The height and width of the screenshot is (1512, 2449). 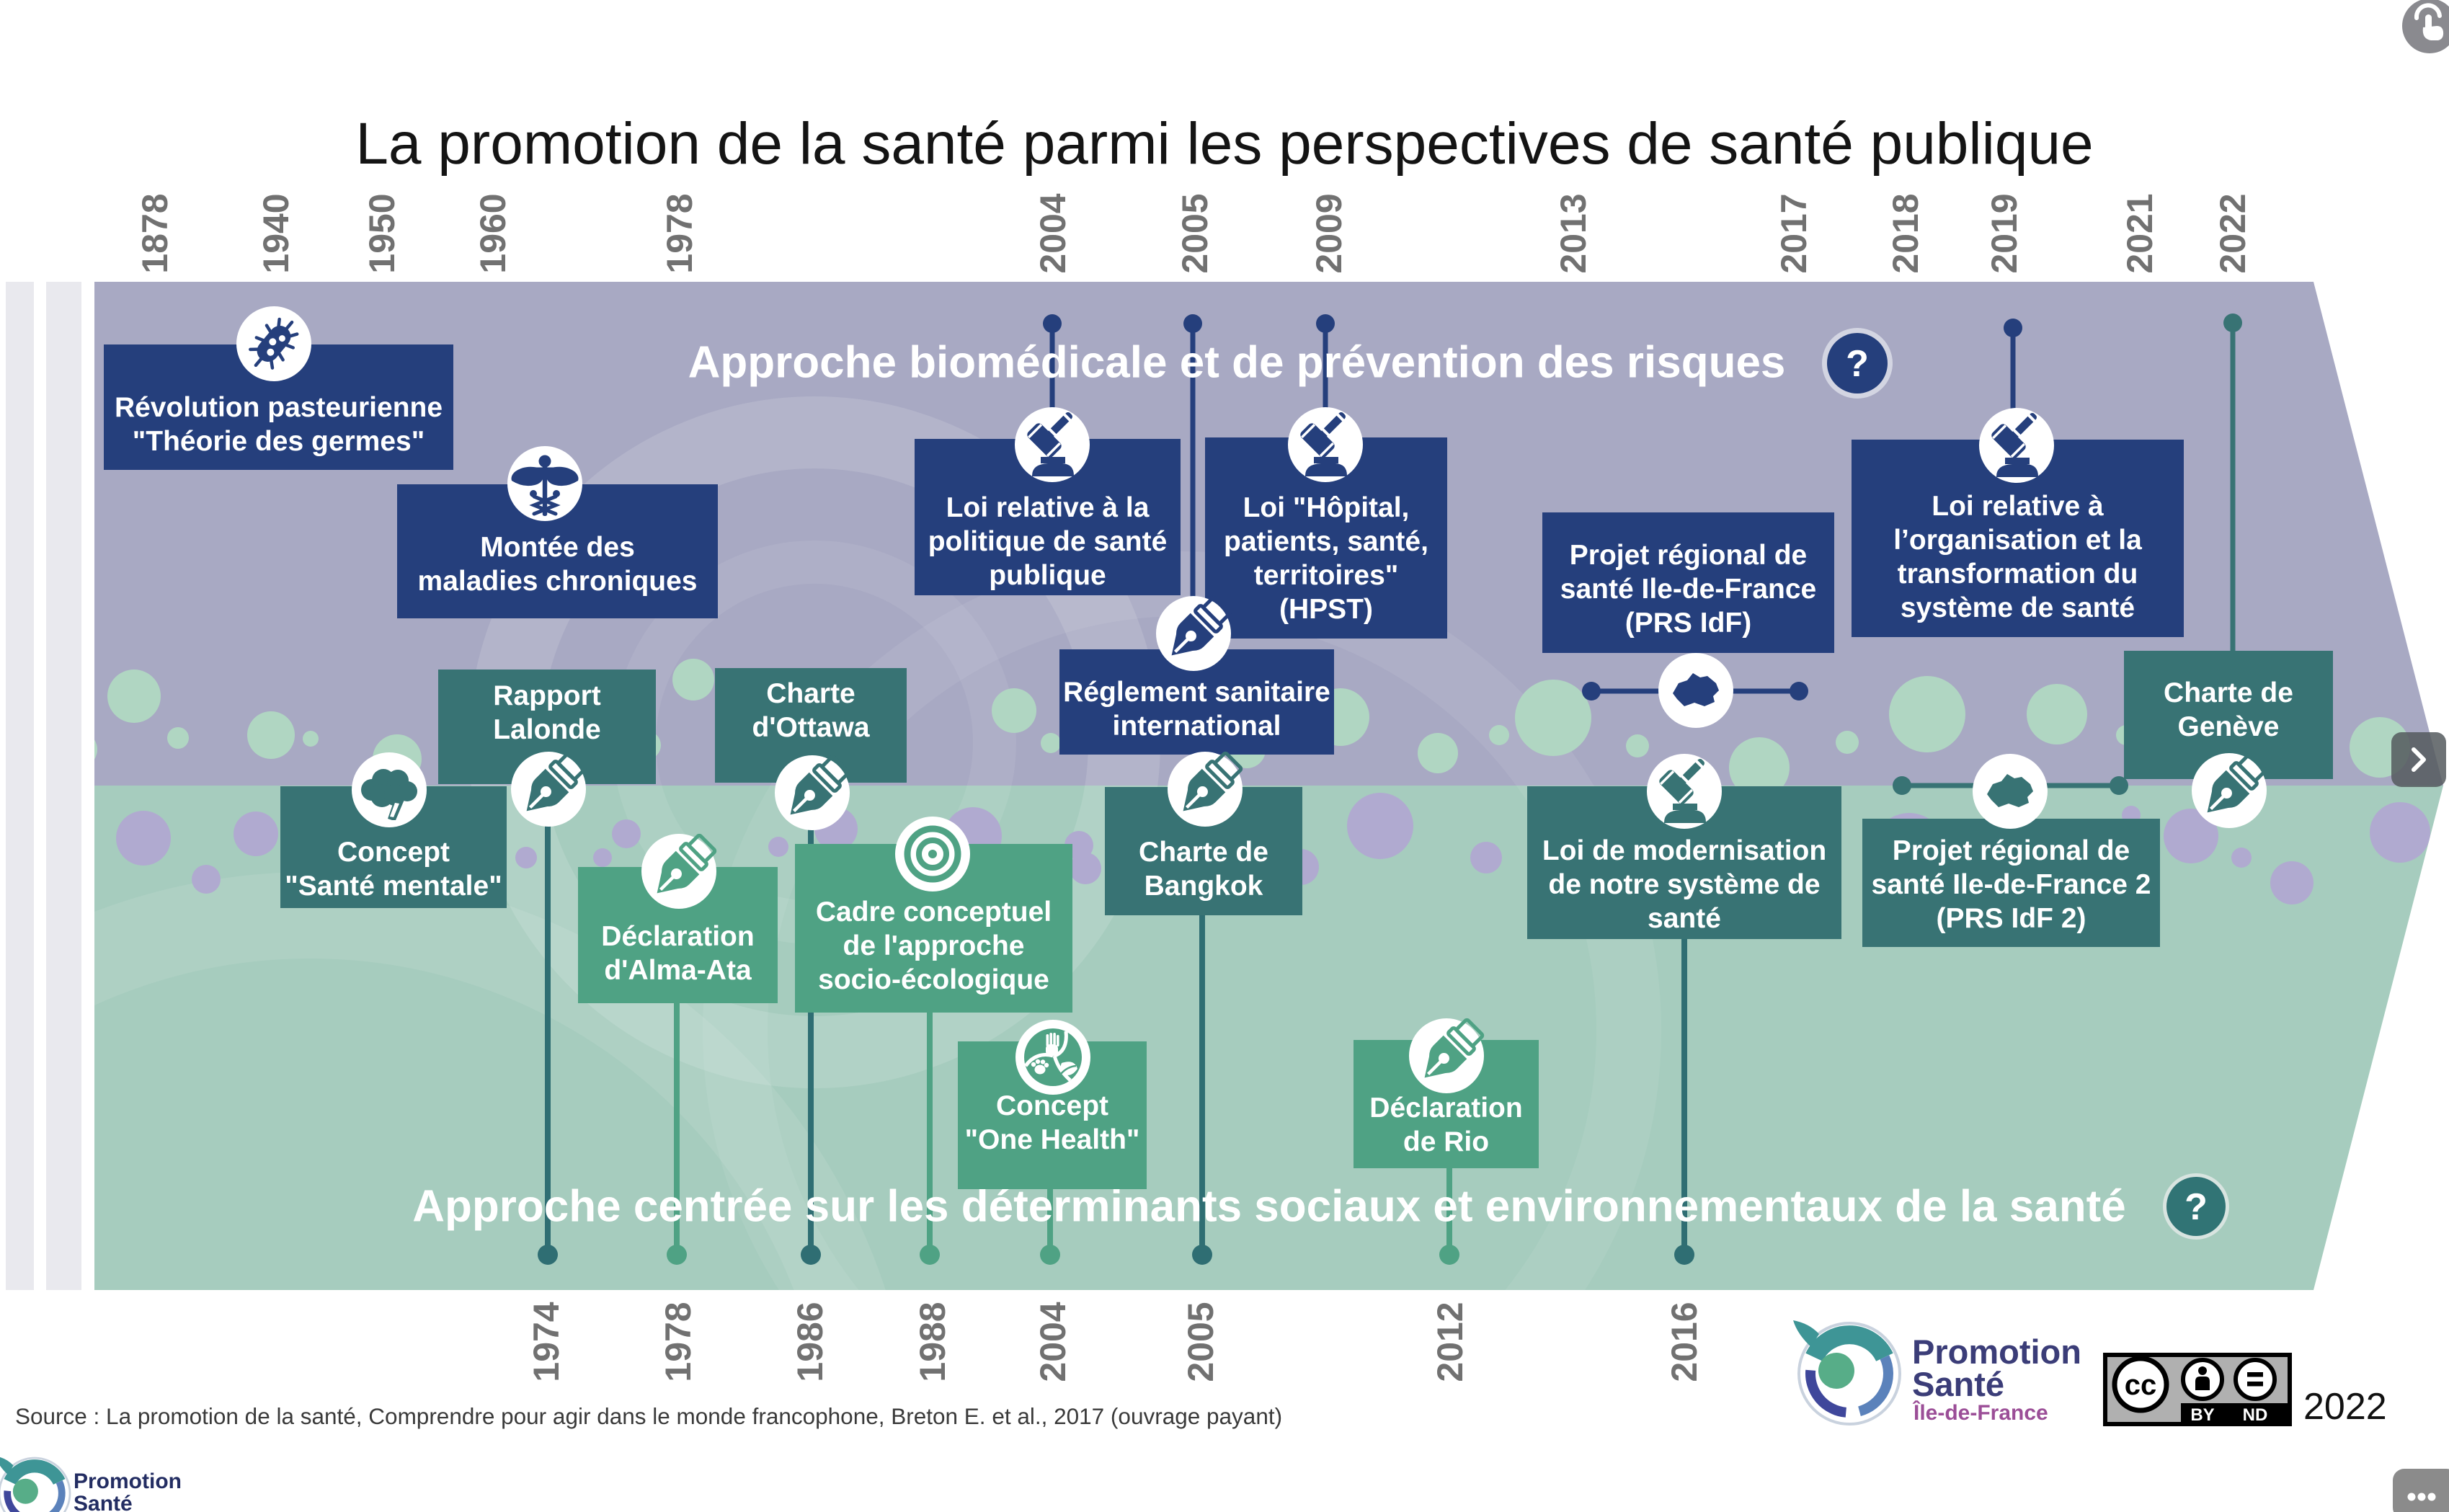 What do you see at coordinates (2141, 1385) in the screenshot?
I see `svg-text: cc` at bounding box center [2141, 1385].